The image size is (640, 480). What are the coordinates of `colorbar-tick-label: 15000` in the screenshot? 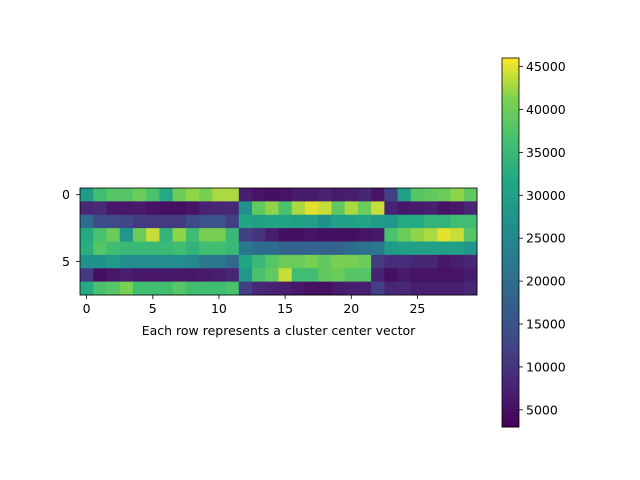 It's located at (546, 324).